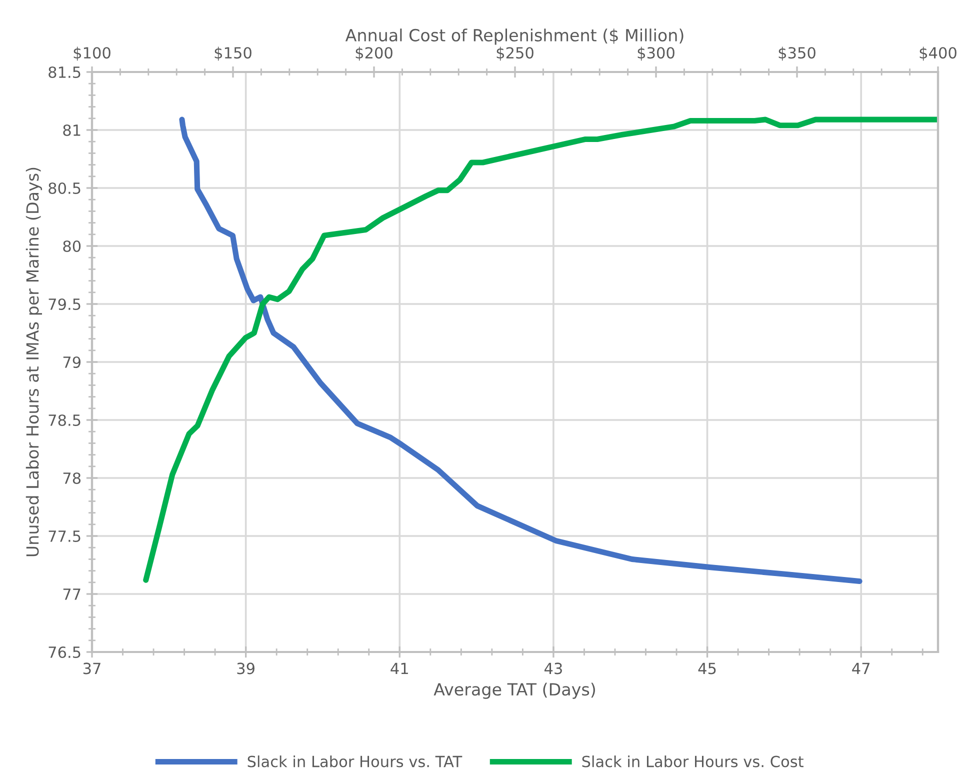  Describe the element at coordinates (553, 668) in the screenshot. I see `x-tick-label: 43` at that location.